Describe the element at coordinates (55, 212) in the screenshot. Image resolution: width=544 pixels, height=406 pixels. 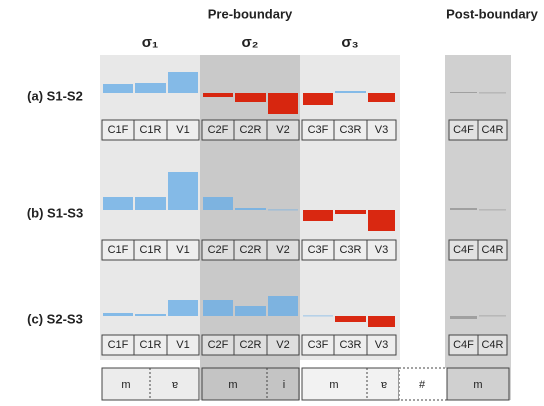
I see `row-label: (b) S1-S3` at that location.